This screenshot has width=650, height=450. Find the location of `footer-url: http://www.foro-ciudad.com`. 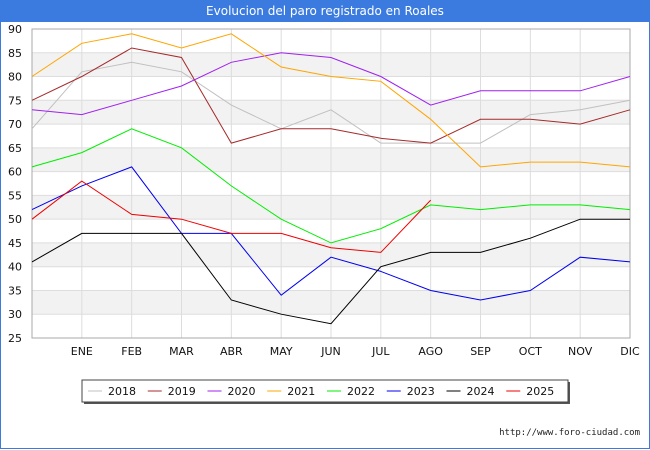

footer-url: http://www.foro-ciudad.com is located at coordinates (569, 433).